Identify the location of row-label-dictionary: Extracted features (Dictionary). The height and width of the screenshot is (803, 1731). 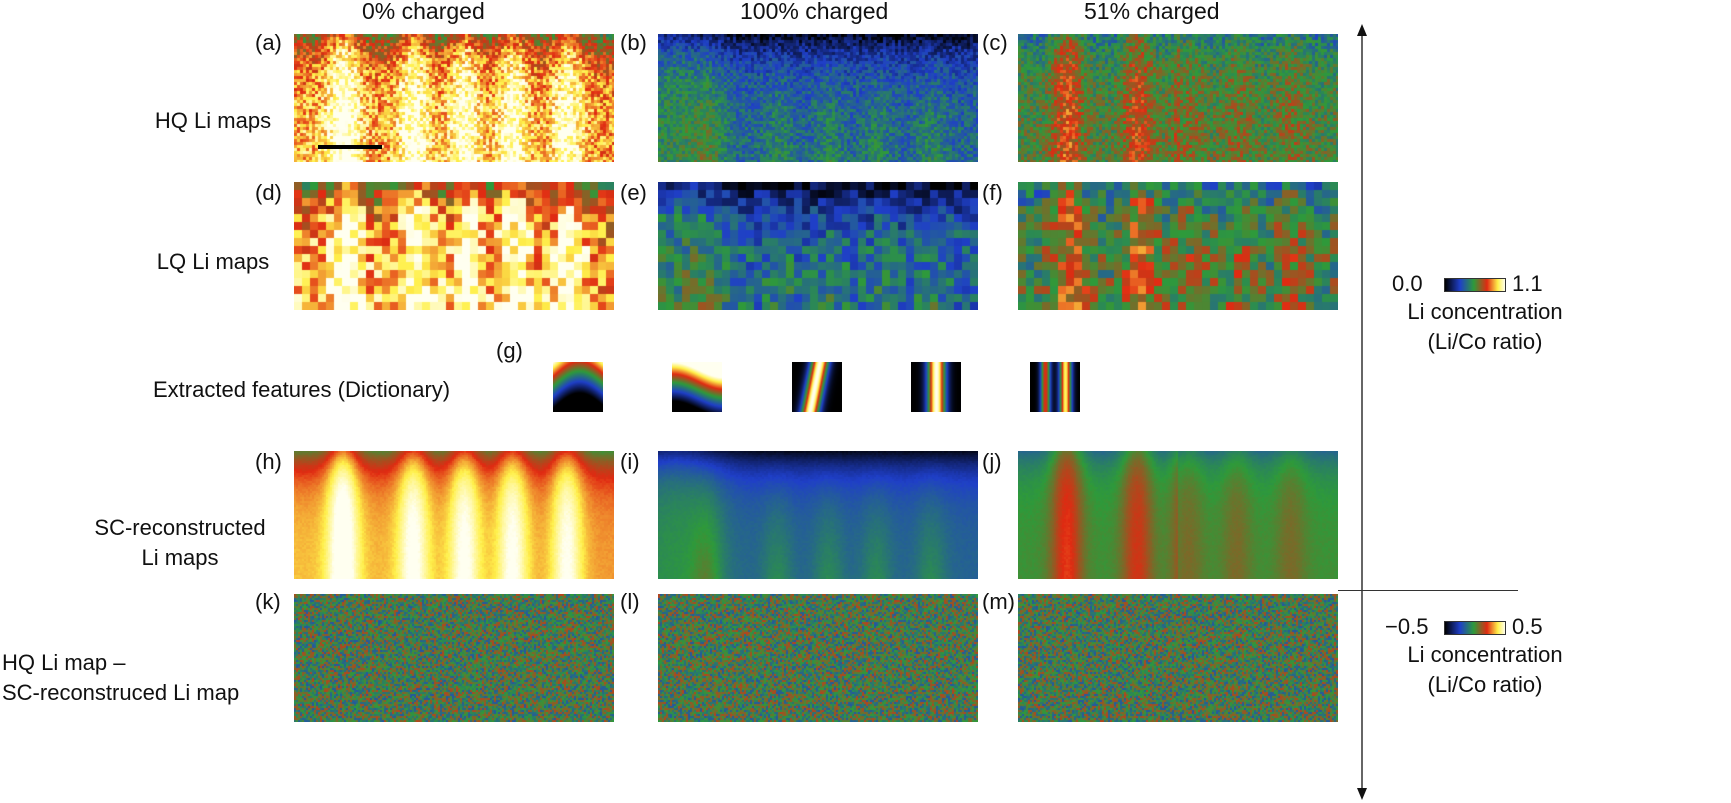
(302, 389).